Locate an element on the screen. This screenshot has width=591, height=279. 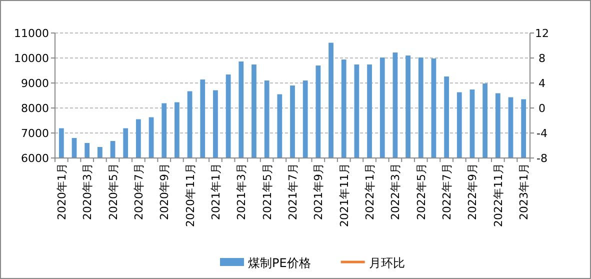
x-tick-label: 2021年1月 is located at coordinates (215, 191).